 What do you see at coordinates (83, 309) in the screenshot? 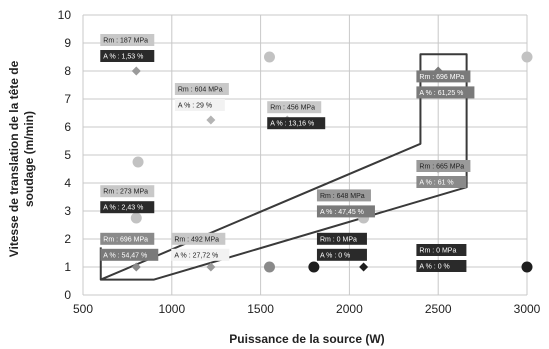
I see `x-tick-label: 500` at bounding box center [83, 309].